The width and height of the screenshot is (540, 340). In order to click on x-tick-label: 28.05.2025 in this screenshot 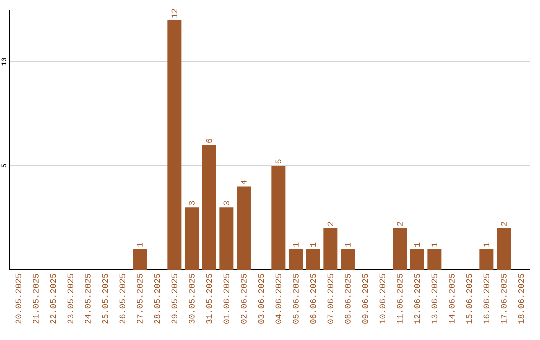, I will do `click(157, 299)`.